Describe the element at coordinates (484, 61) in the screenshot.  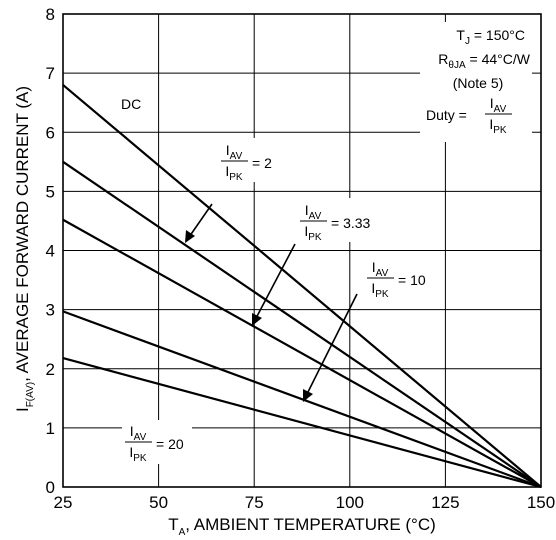
I see `rtheta-condition: RθJA = 44°C/W` at that location.